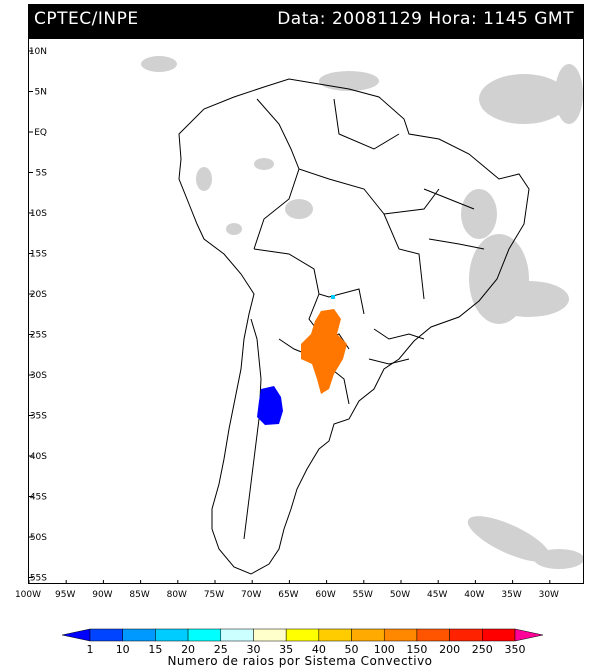 The height and width of the screenshot is (670, 600). Describe the element at coordinates (300, 661) in the screenshot. I see `colorbar-caption: Numero de raios por Sistema Convectivo` at that location.